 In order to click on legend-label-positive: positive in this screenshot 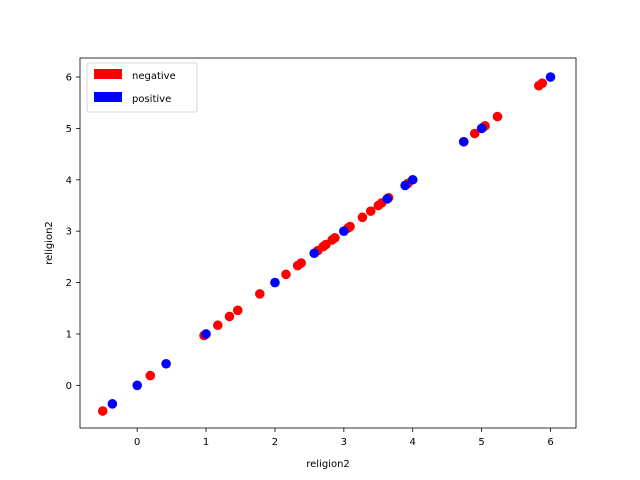, I will do `click(151, 99)`.